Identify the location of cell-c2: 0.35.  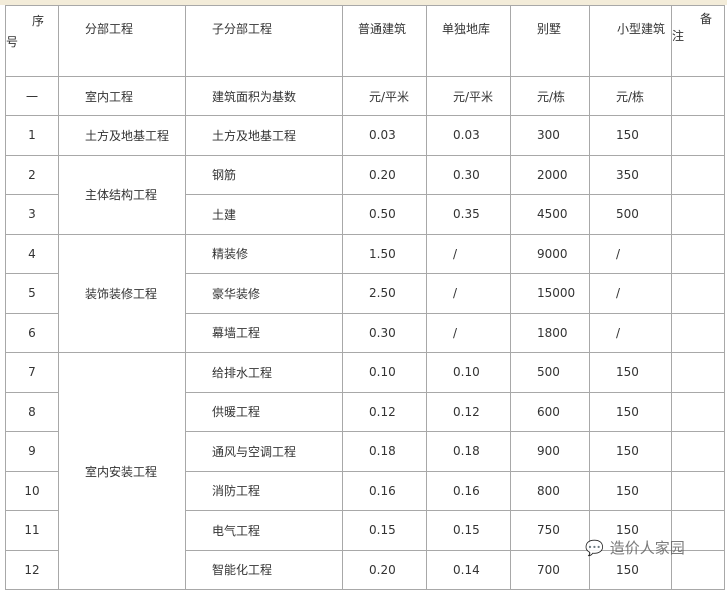
(468, 214).